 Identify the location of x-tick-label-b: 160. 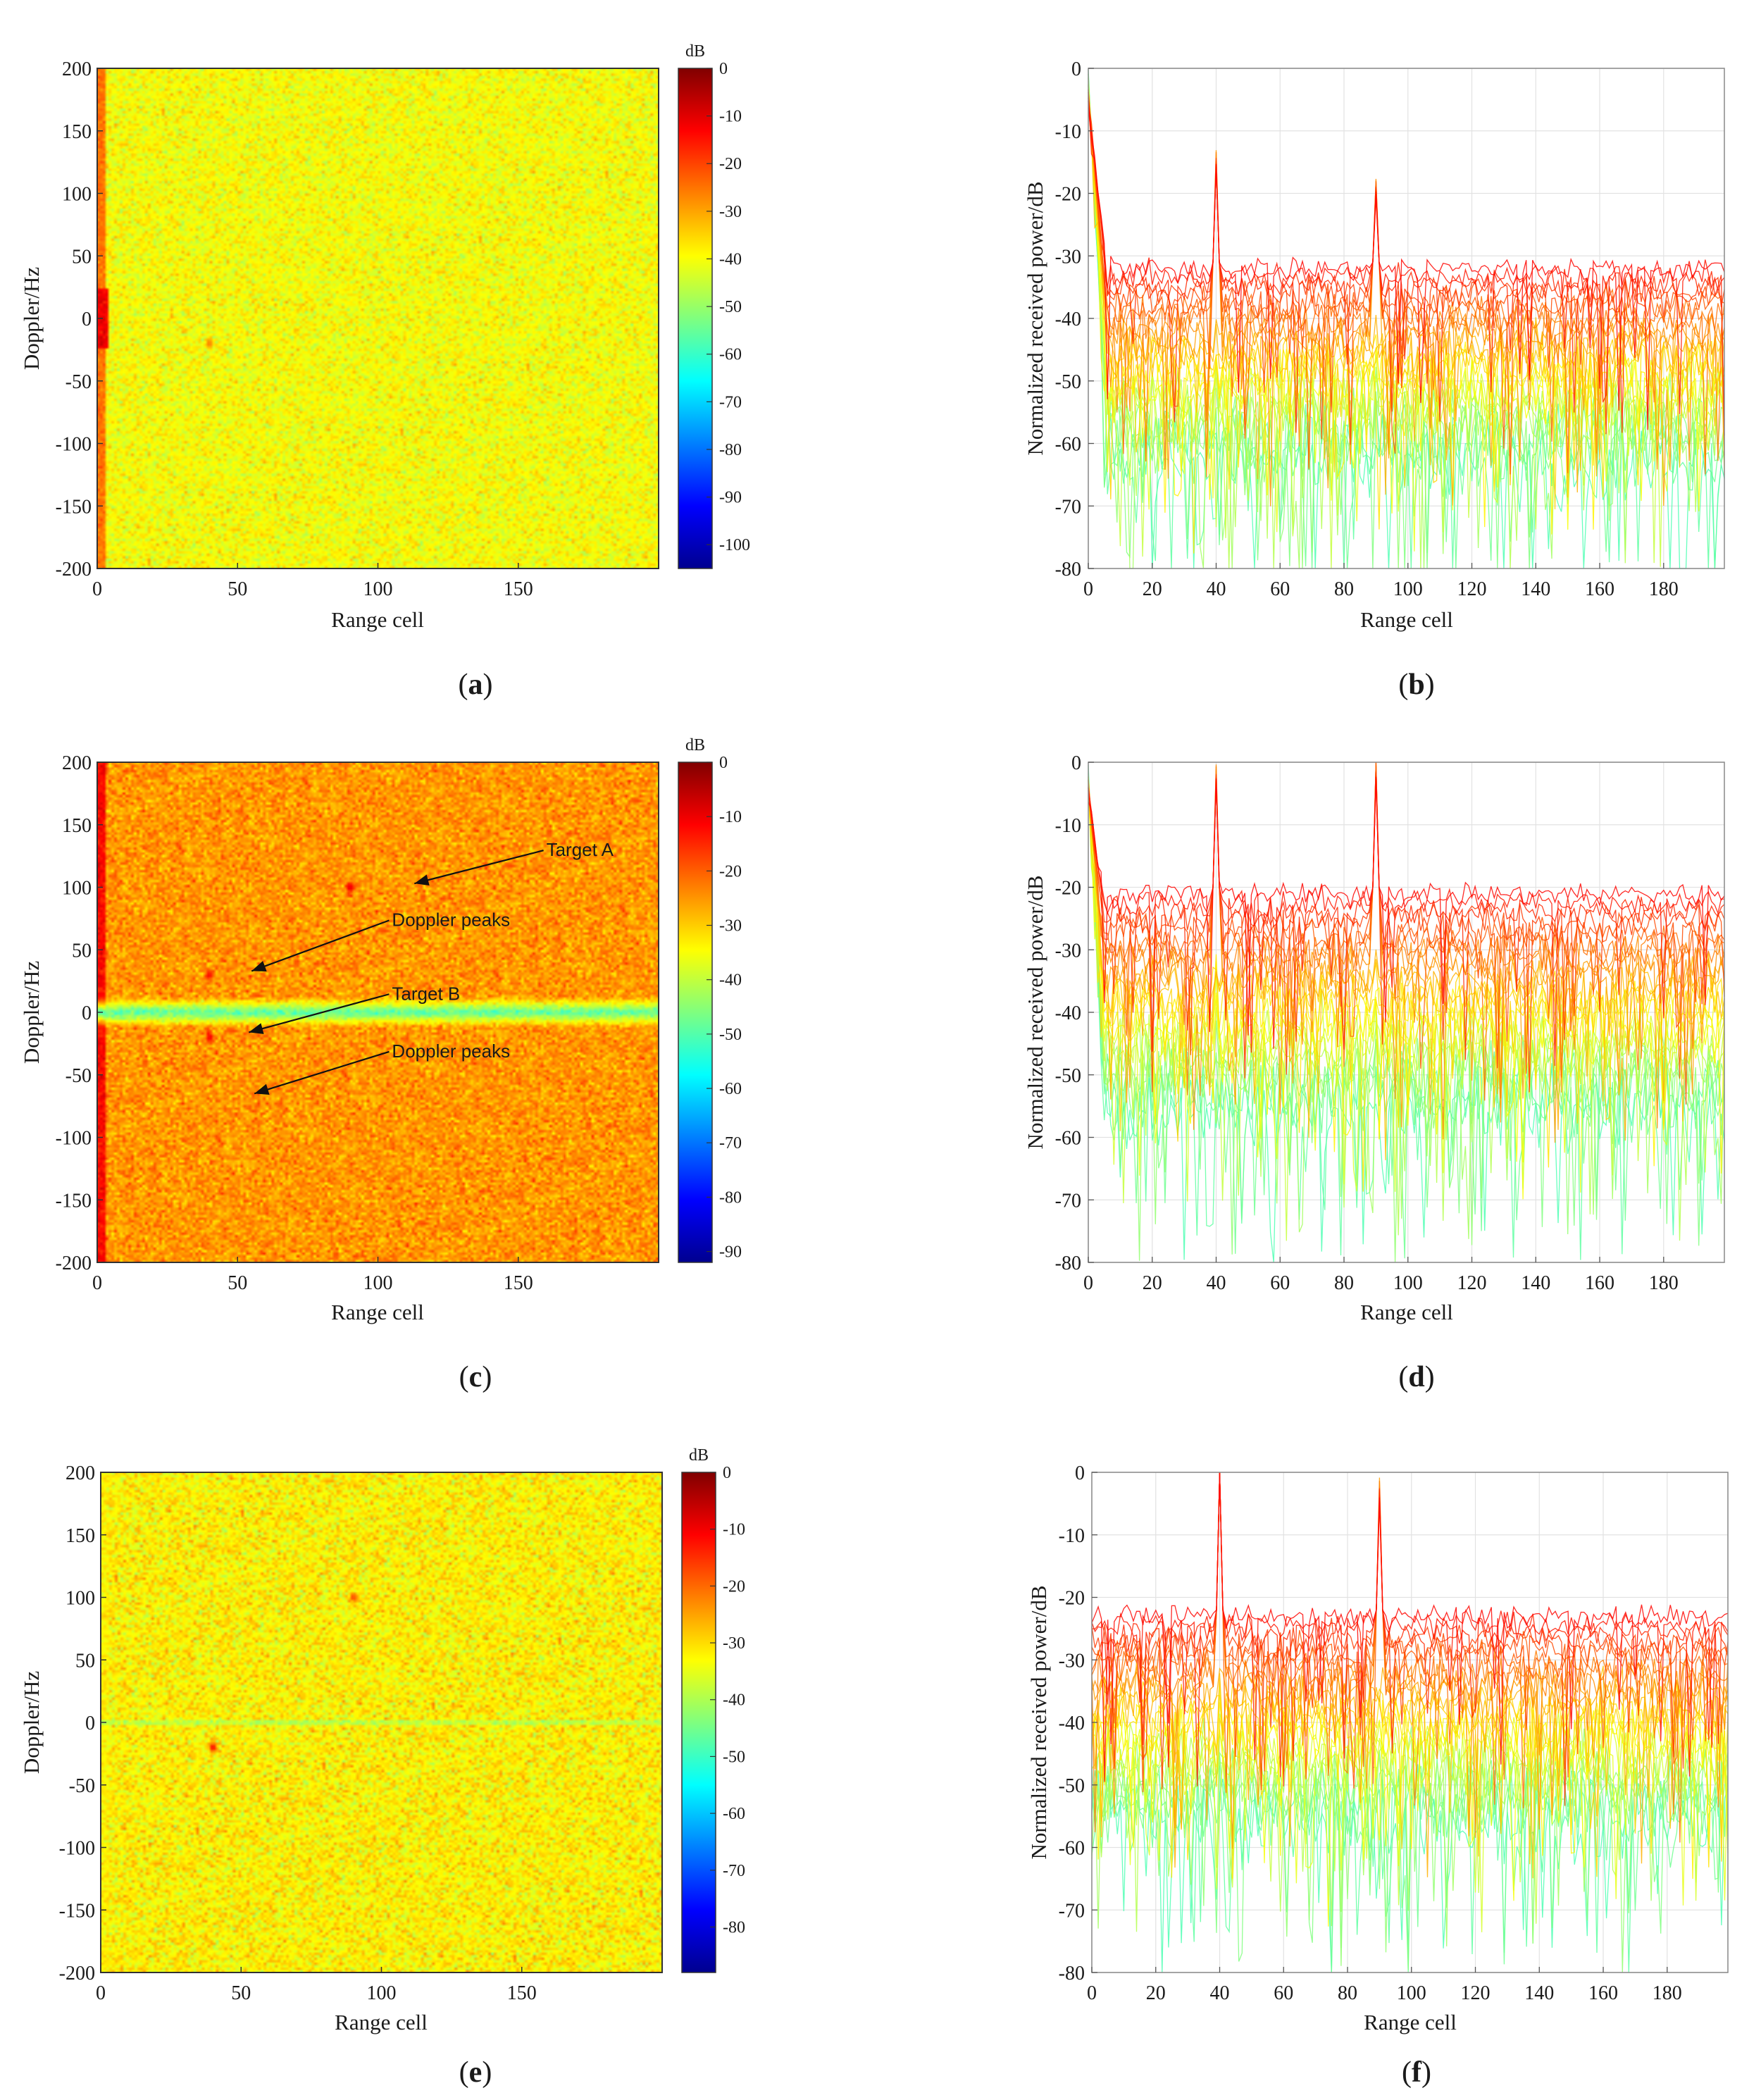
(1599, 589).